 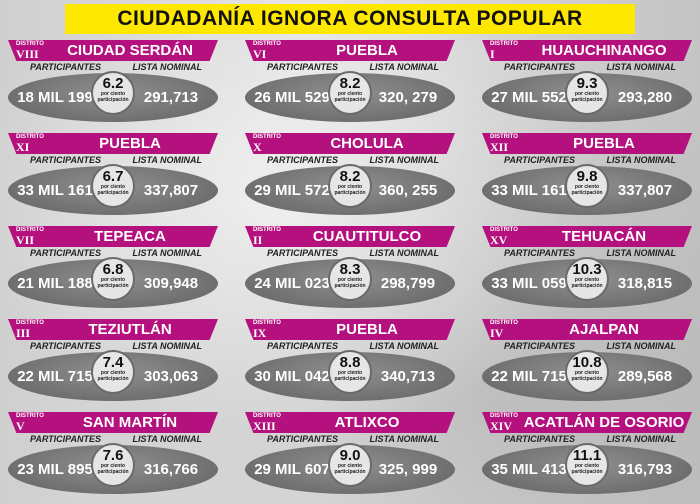 I want to click on nominal-list-value: 320, 279, so click(x=408, y=97).